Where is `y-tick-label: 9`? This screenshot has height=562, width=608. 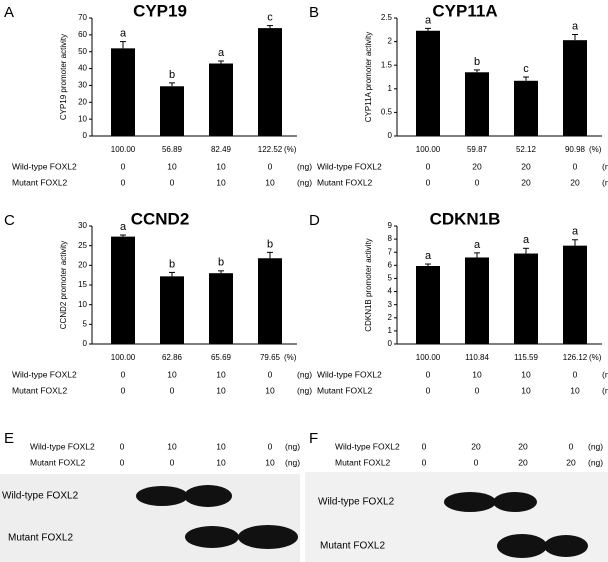 y-tick-label: 9 is located at coordinates (390, 225).